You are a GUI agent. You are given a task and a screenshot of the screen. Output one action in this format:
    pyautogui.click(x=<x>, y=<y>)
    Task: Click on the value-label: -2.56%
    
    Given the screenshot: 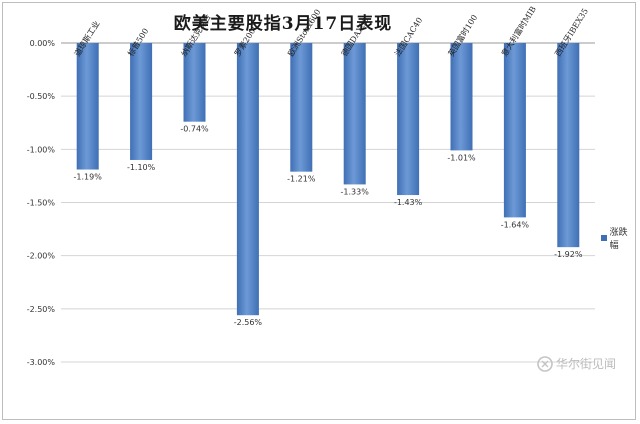 What is the action you would take?
    pyautogui.click(x=248, y=322)
    